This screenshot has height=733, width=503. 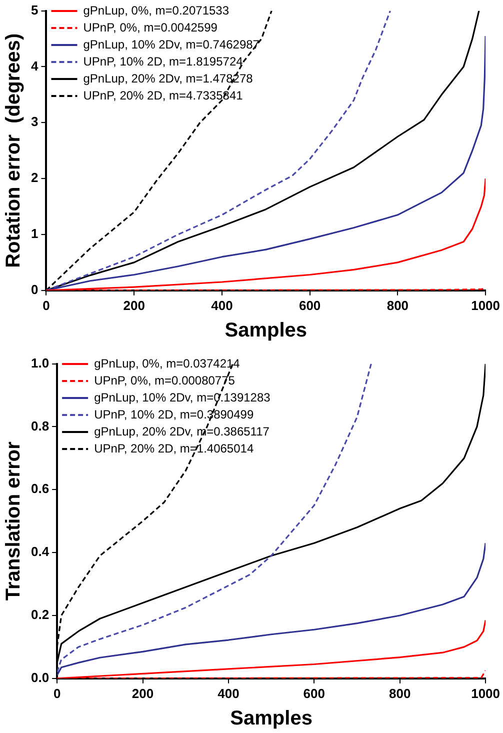 What do you see at coordinates (167, 363) in the screenshot?
I see `legend-label: gPnLup, 0%, m=0.0374214` at bounding box center [167, 363].